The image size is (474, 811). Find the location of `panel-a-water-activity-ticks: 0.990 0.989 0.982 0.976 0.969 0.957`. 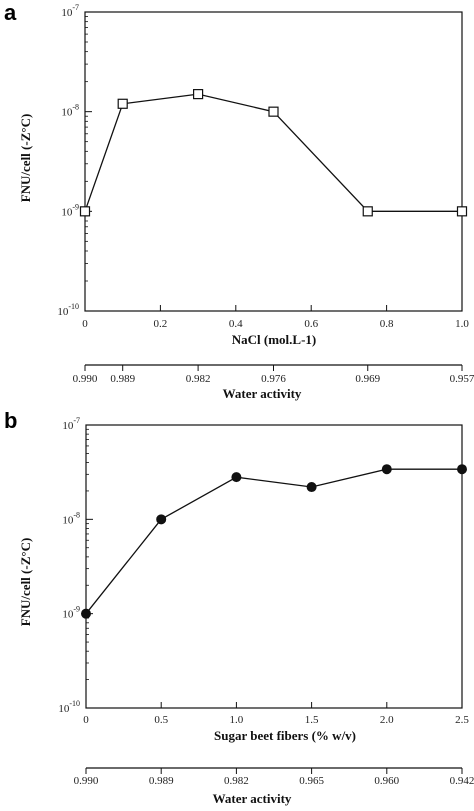

panel-a-water-activity-ticks: 0.990 0.989 0.982 0.976 0.969 0.957 is located at coordinates (273, 375).